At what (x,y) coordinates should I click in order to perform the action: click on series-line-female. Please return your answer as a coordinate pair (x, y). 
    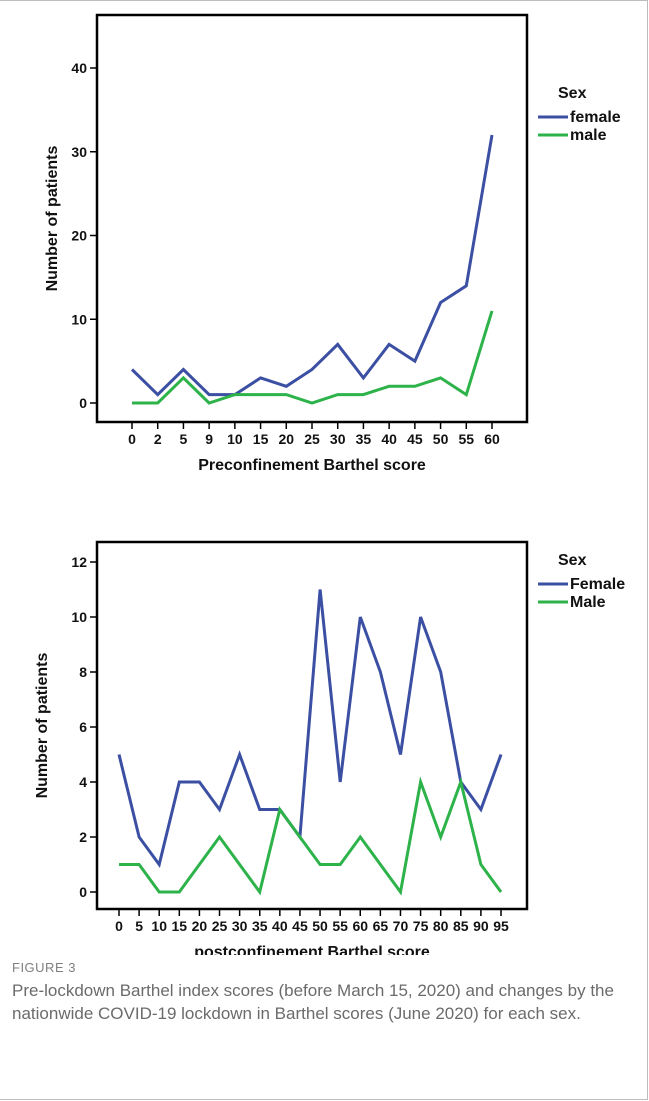
    Looking at the image, I should click on (312, 265).